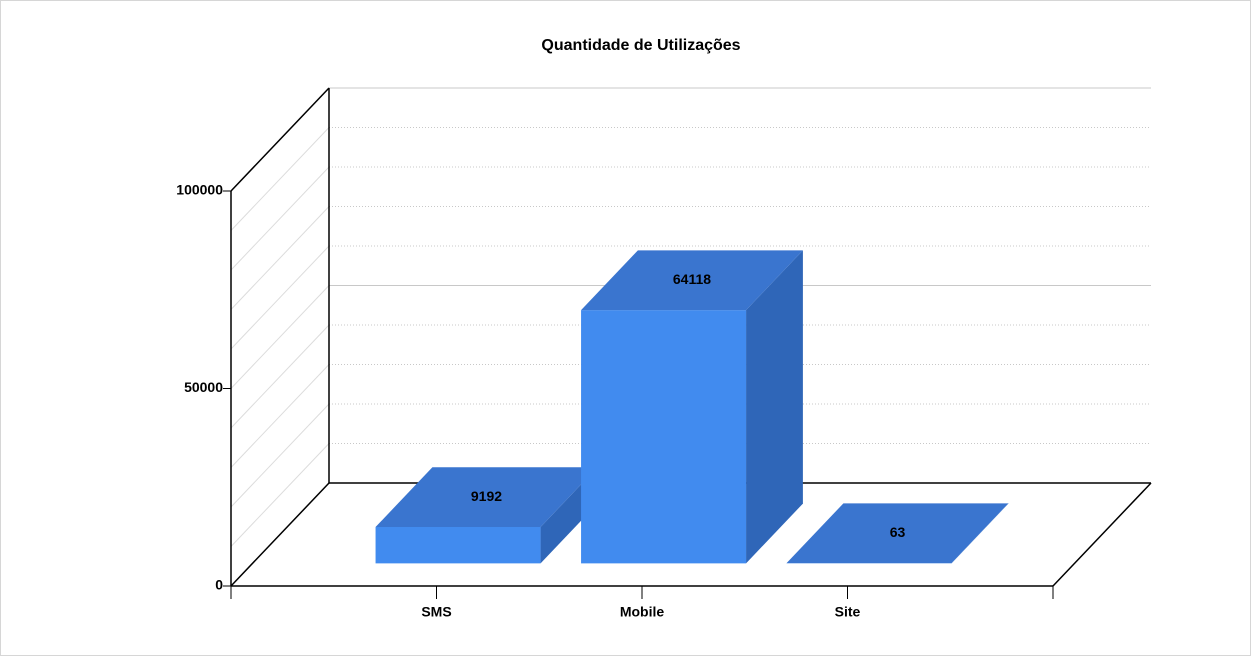  I want to click on floor-edge, so click(1102, 534).